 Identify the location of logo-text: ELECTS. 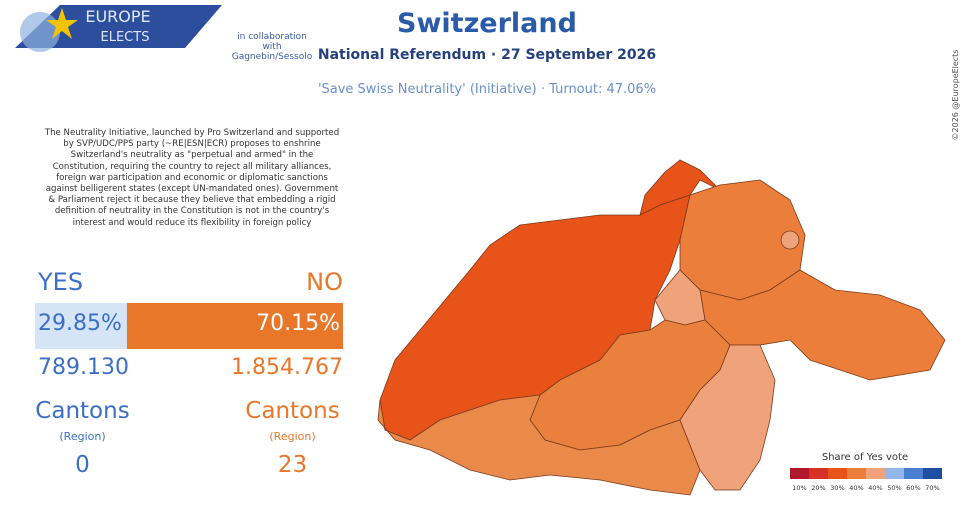
(125, 37).